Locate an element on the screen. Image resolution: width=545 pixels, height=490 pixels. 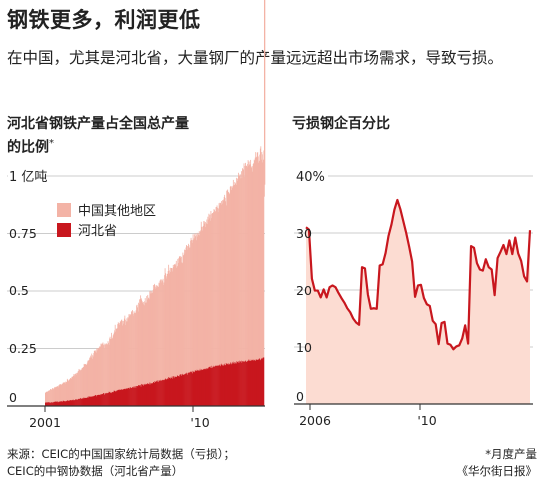
left-panel-title: 河北省钢铁产量占全国总产量 的比例* is located at coordinates (137, 136).